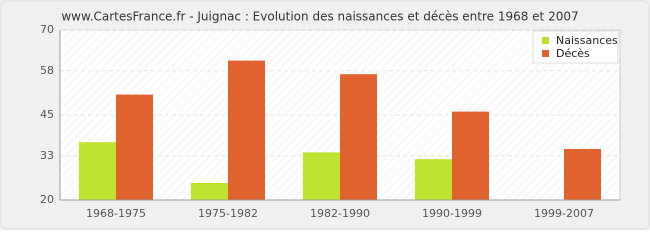 The image size is (650, 240). What do you see at coordinates (587, 40) in the screenshot?
I see `legend-label: Naissances` at bounding box center [587, 40].